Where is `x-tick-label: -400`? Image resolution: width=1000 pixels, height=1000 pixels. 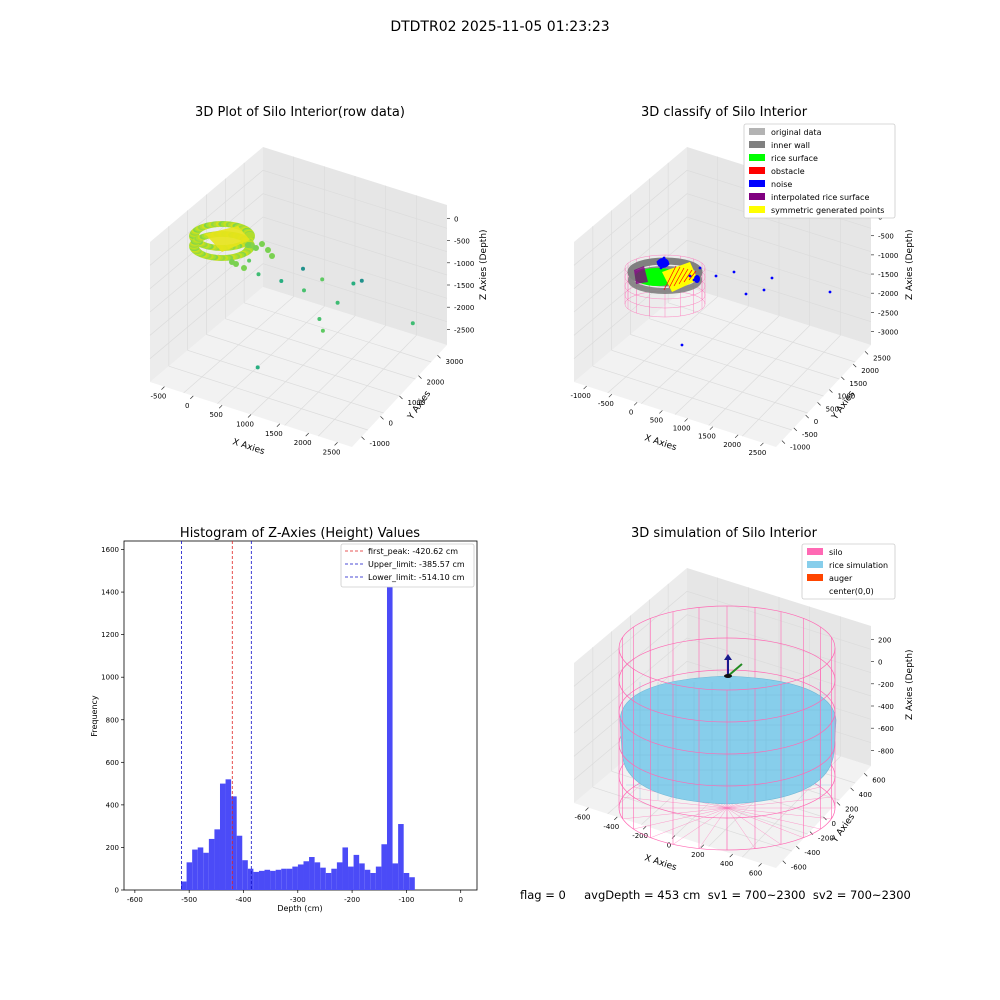 x-tick-label: -400 is located at coordinates (611, 827).